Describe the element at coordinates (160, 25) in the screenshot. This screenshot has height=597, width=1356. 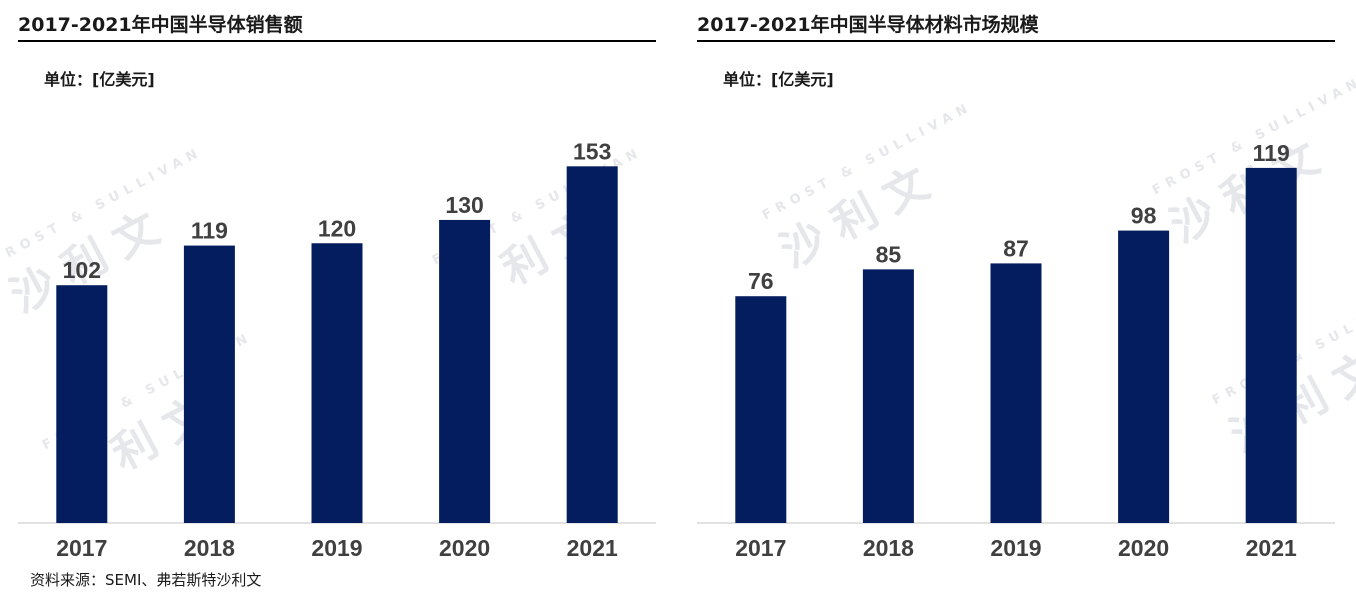
I see `chart-title: 2017-2021年中国半导体销售额` at that location.